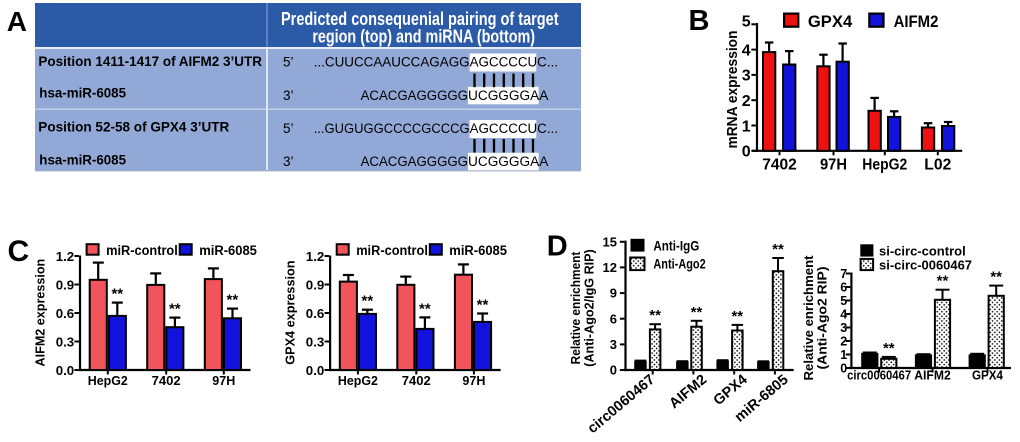 Image resolution: width=1020 pixels, height=442 pixels. Describe the element at coordinates (699, 21) in the screenshot. I see `svg-text: B` at that location.